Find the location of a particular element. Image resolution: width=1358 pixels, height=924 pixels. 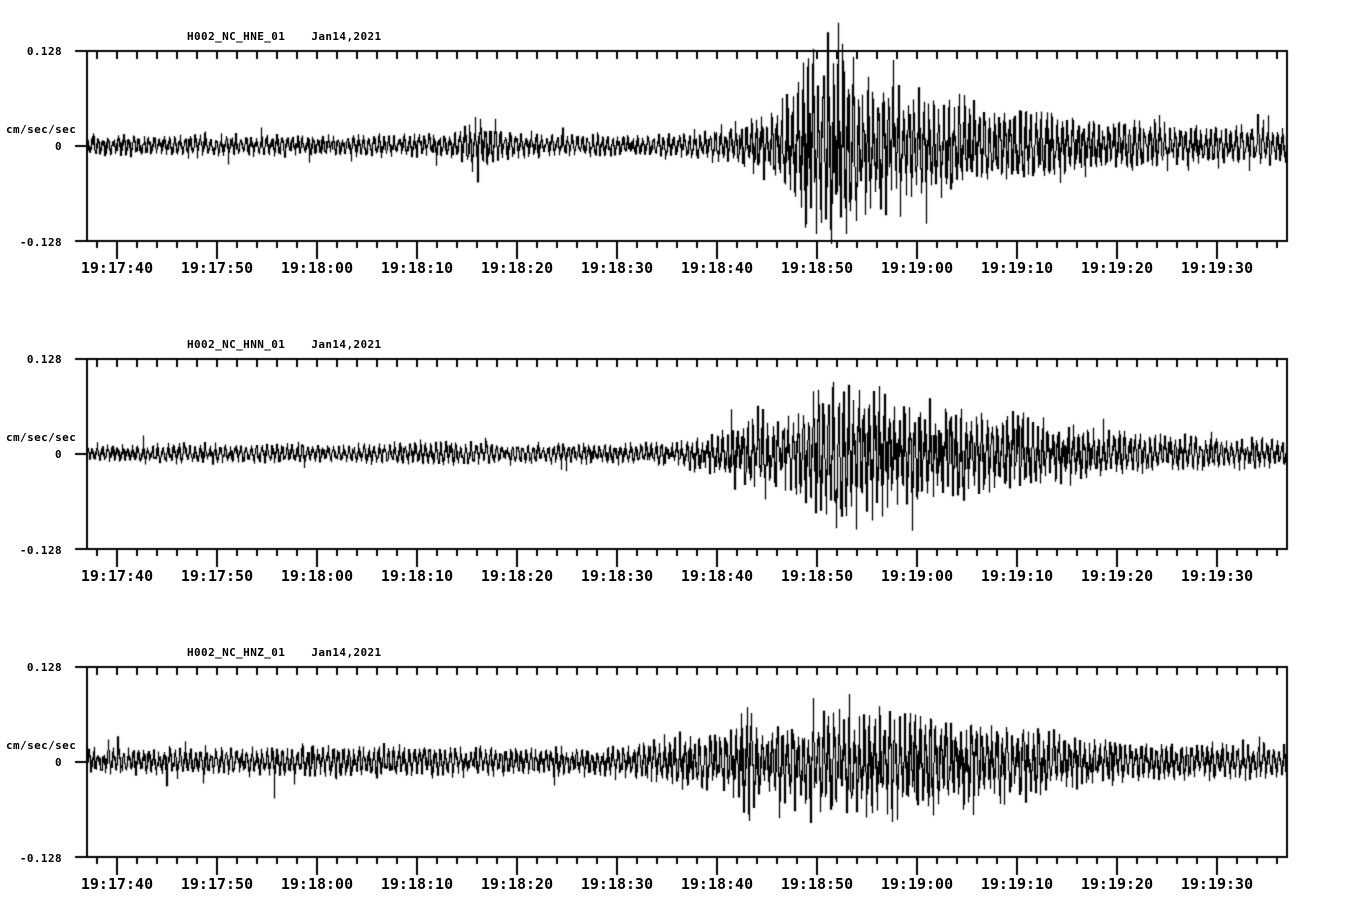

trace-title: H002_NC_HNE_01 Jan14,2021 is located at coordinates (284, 36).